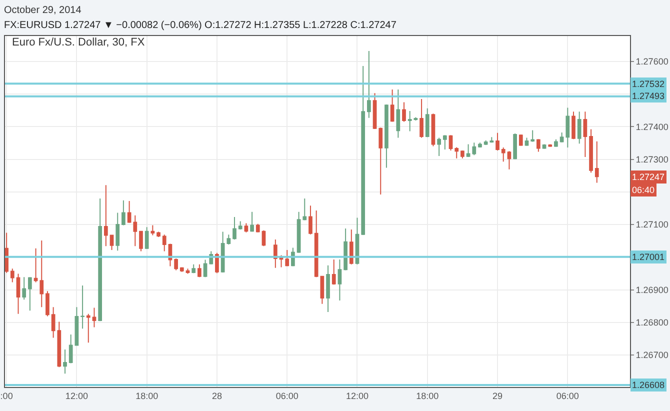  I want to click on x-tick-label: 06:00, so click(567, 395).